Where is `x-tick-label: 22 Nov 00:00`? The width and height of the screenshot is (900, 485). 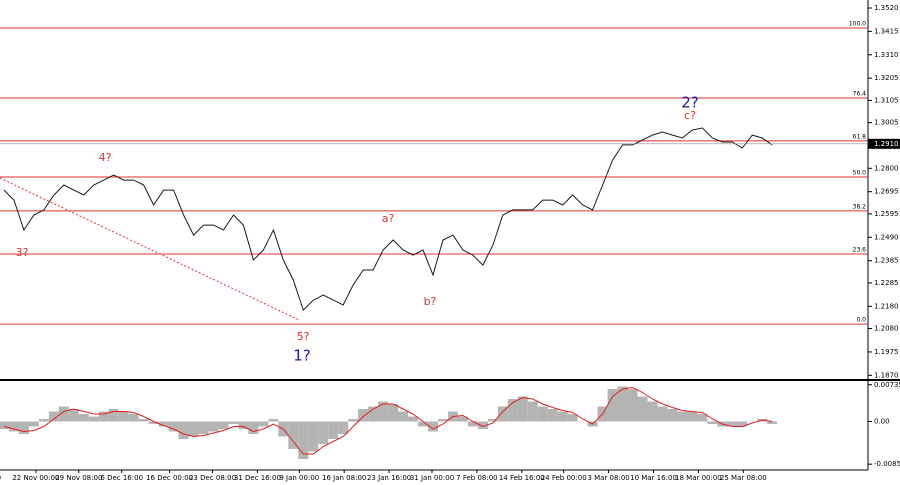
x-tick-label: 22 Nov 00:00 is located at coordinates (35, 478).